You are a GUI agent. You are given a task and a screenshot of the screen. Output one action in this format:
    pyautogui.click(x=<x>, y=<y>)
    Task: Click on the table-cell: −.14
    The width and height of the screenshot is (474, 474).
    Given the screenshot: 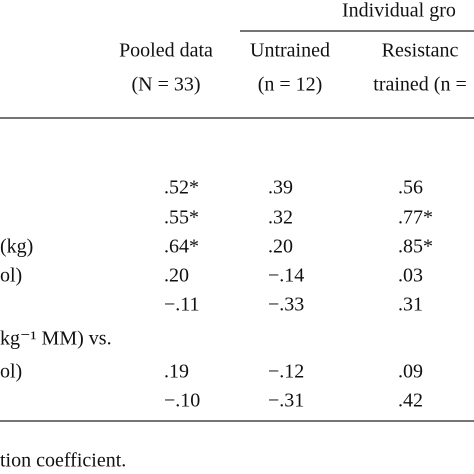 What is the action you would take?
    pyautogui.click(x=286, y=276)
    